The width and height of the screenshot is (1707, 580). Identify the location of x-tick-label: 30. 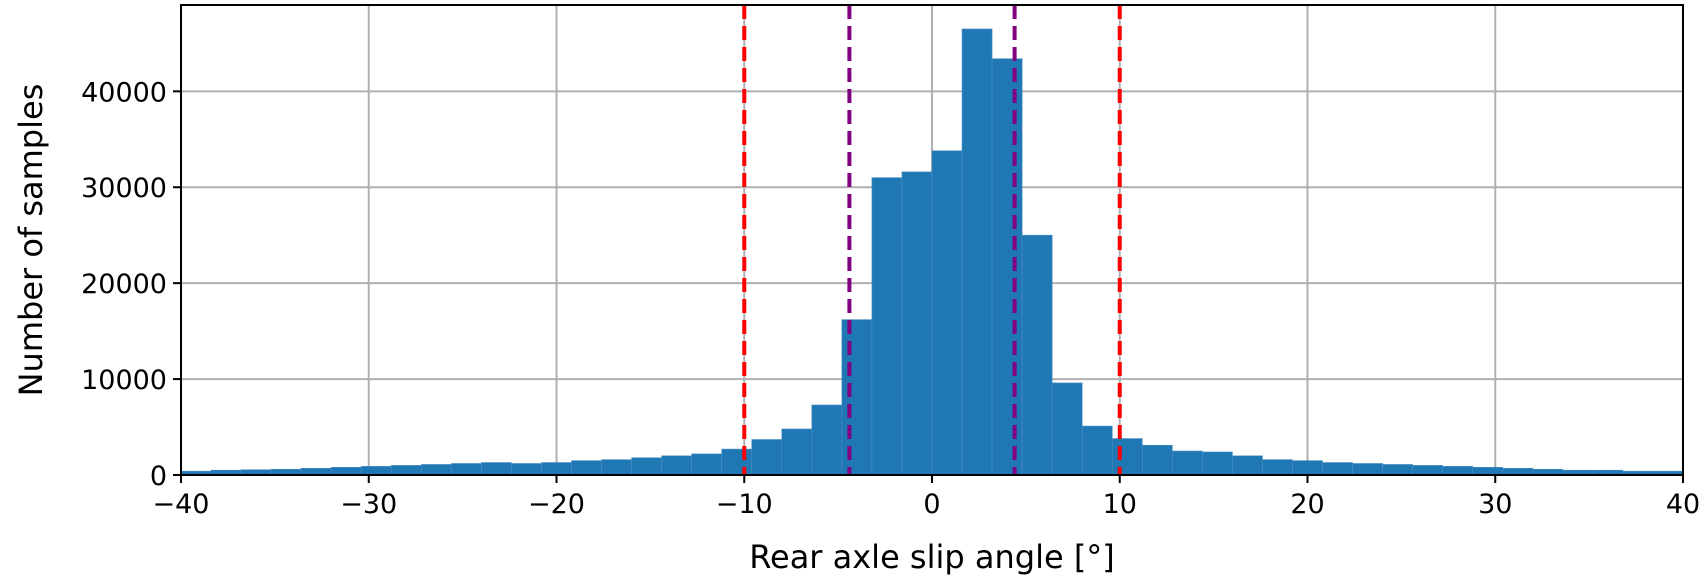
(1495, 504).